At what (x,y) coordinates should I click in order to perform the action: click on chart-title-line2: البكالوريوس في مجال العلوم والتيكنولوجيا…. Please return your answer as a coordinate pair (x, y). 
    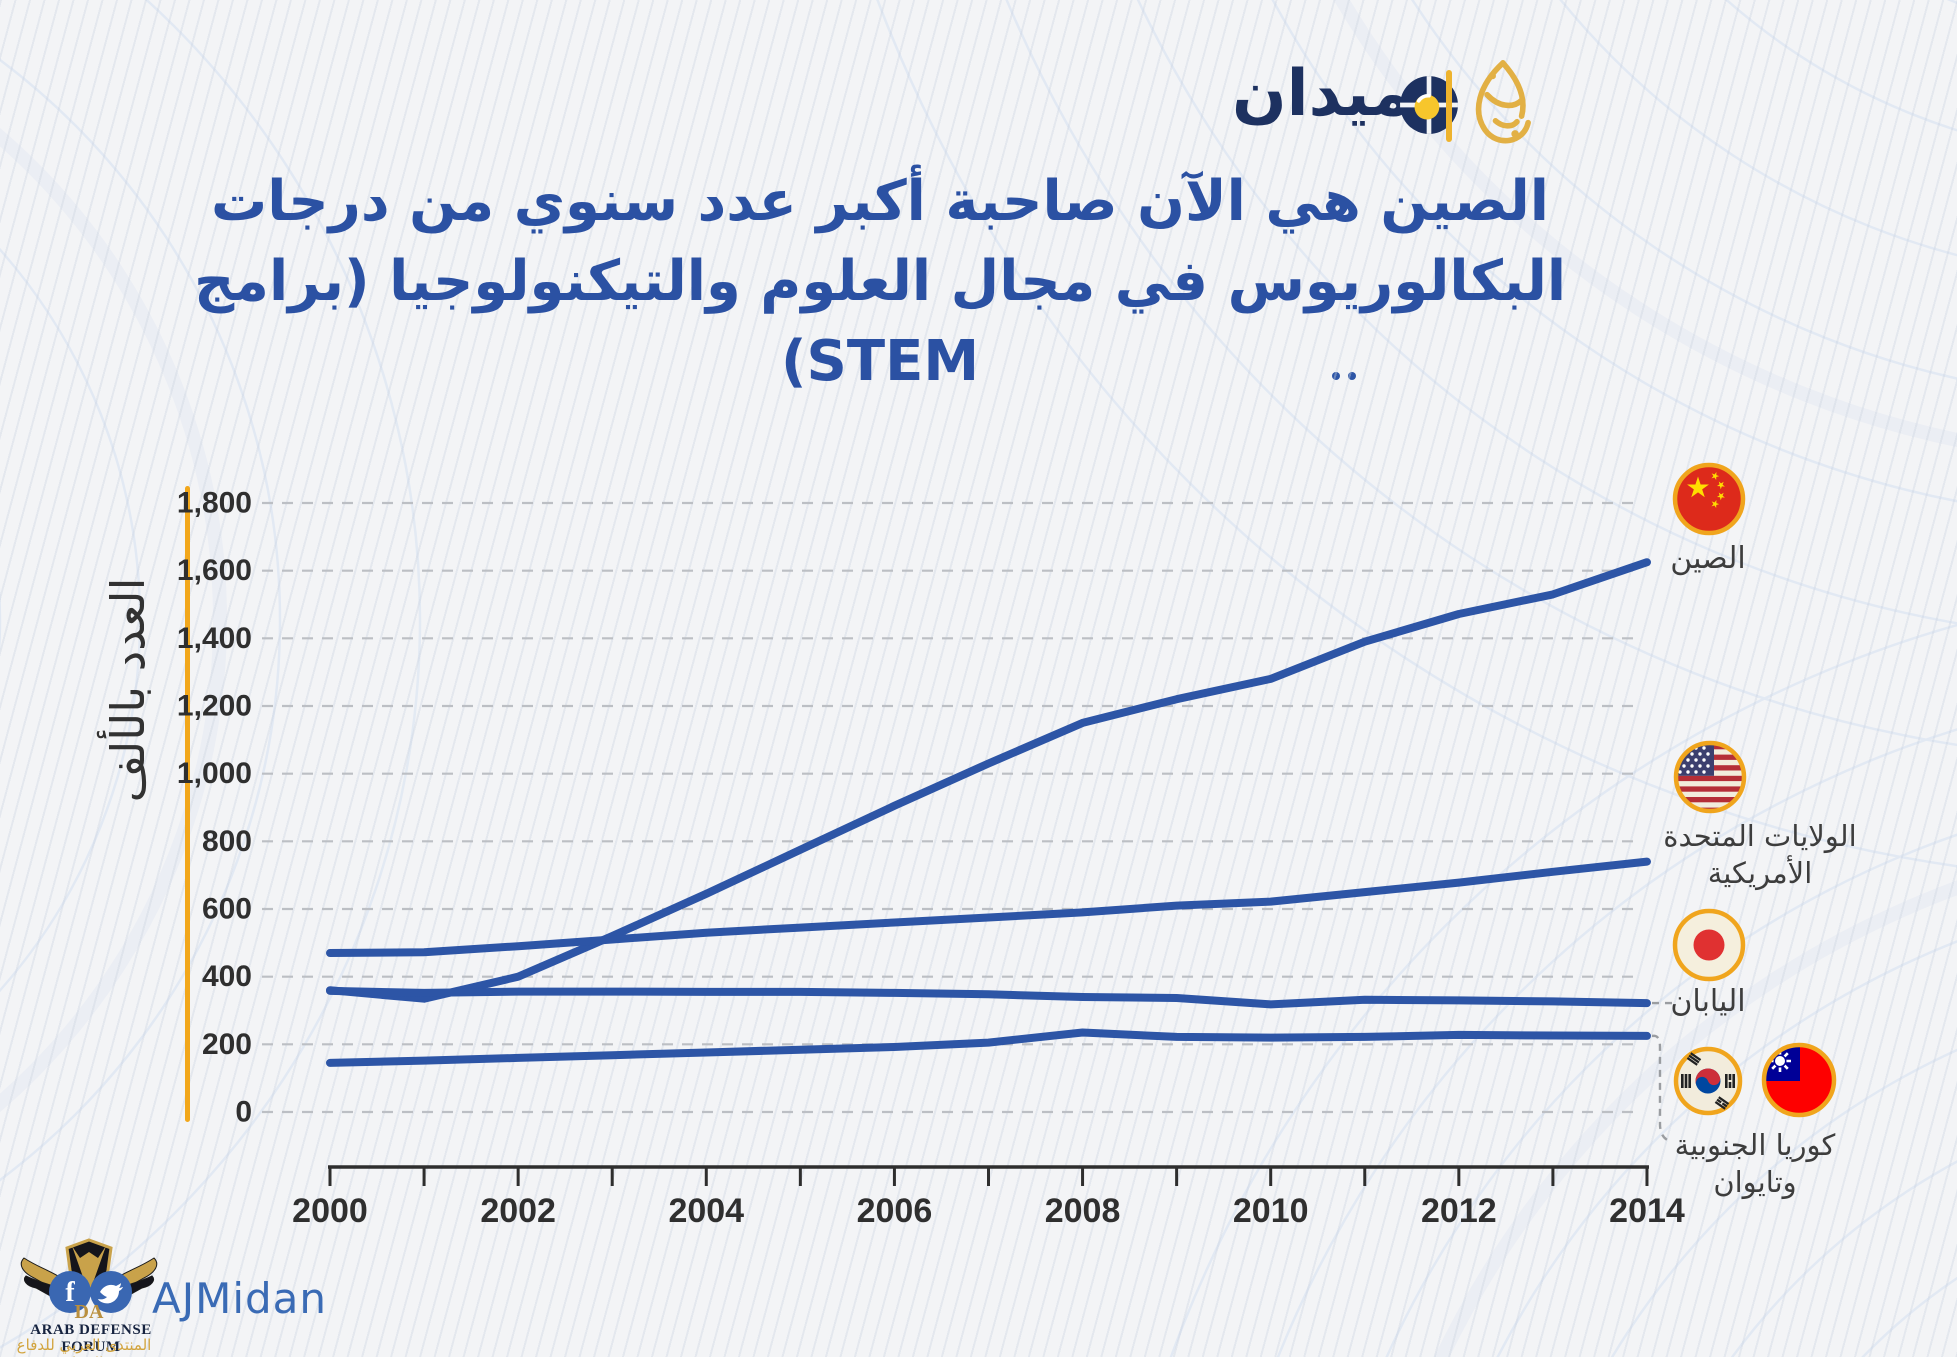
    Looking at the image, I should click on (880, 321).